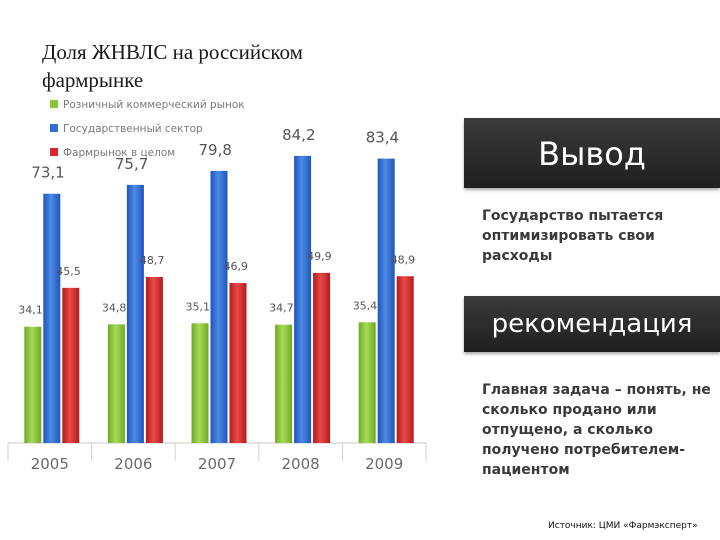 The height and width of the screenshot is (540, 720). I want to click on data-label: 48,9, so click(403, 259).